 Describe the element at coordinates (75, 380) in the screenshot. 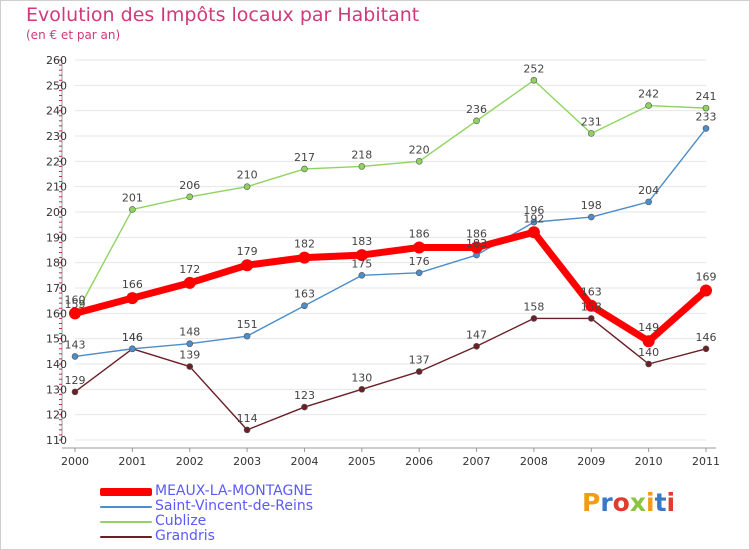

I see `data-label: 129` at that location.